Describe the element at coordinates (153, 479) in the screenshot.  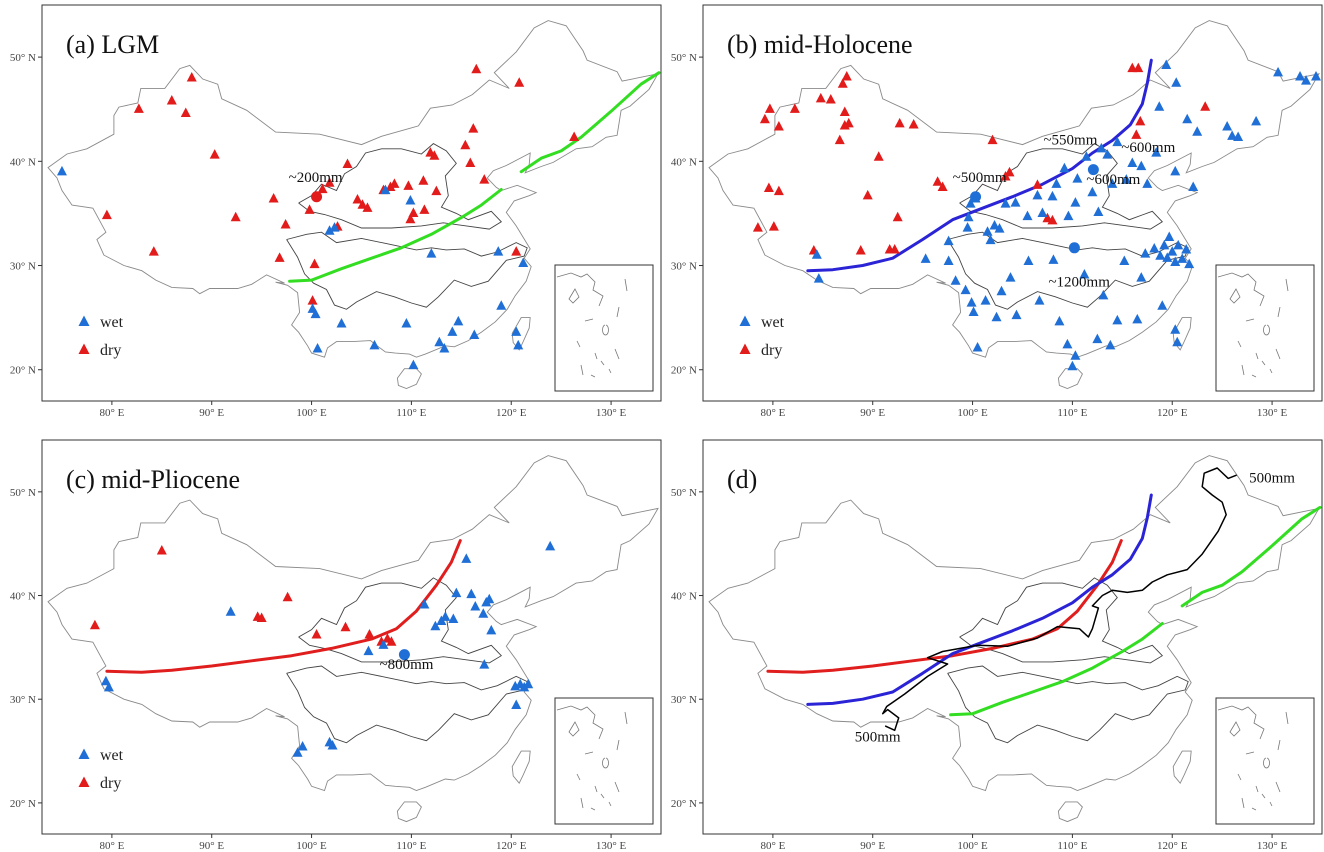
I see `panel-c-title: (c) mid-Pliocene` at that location.